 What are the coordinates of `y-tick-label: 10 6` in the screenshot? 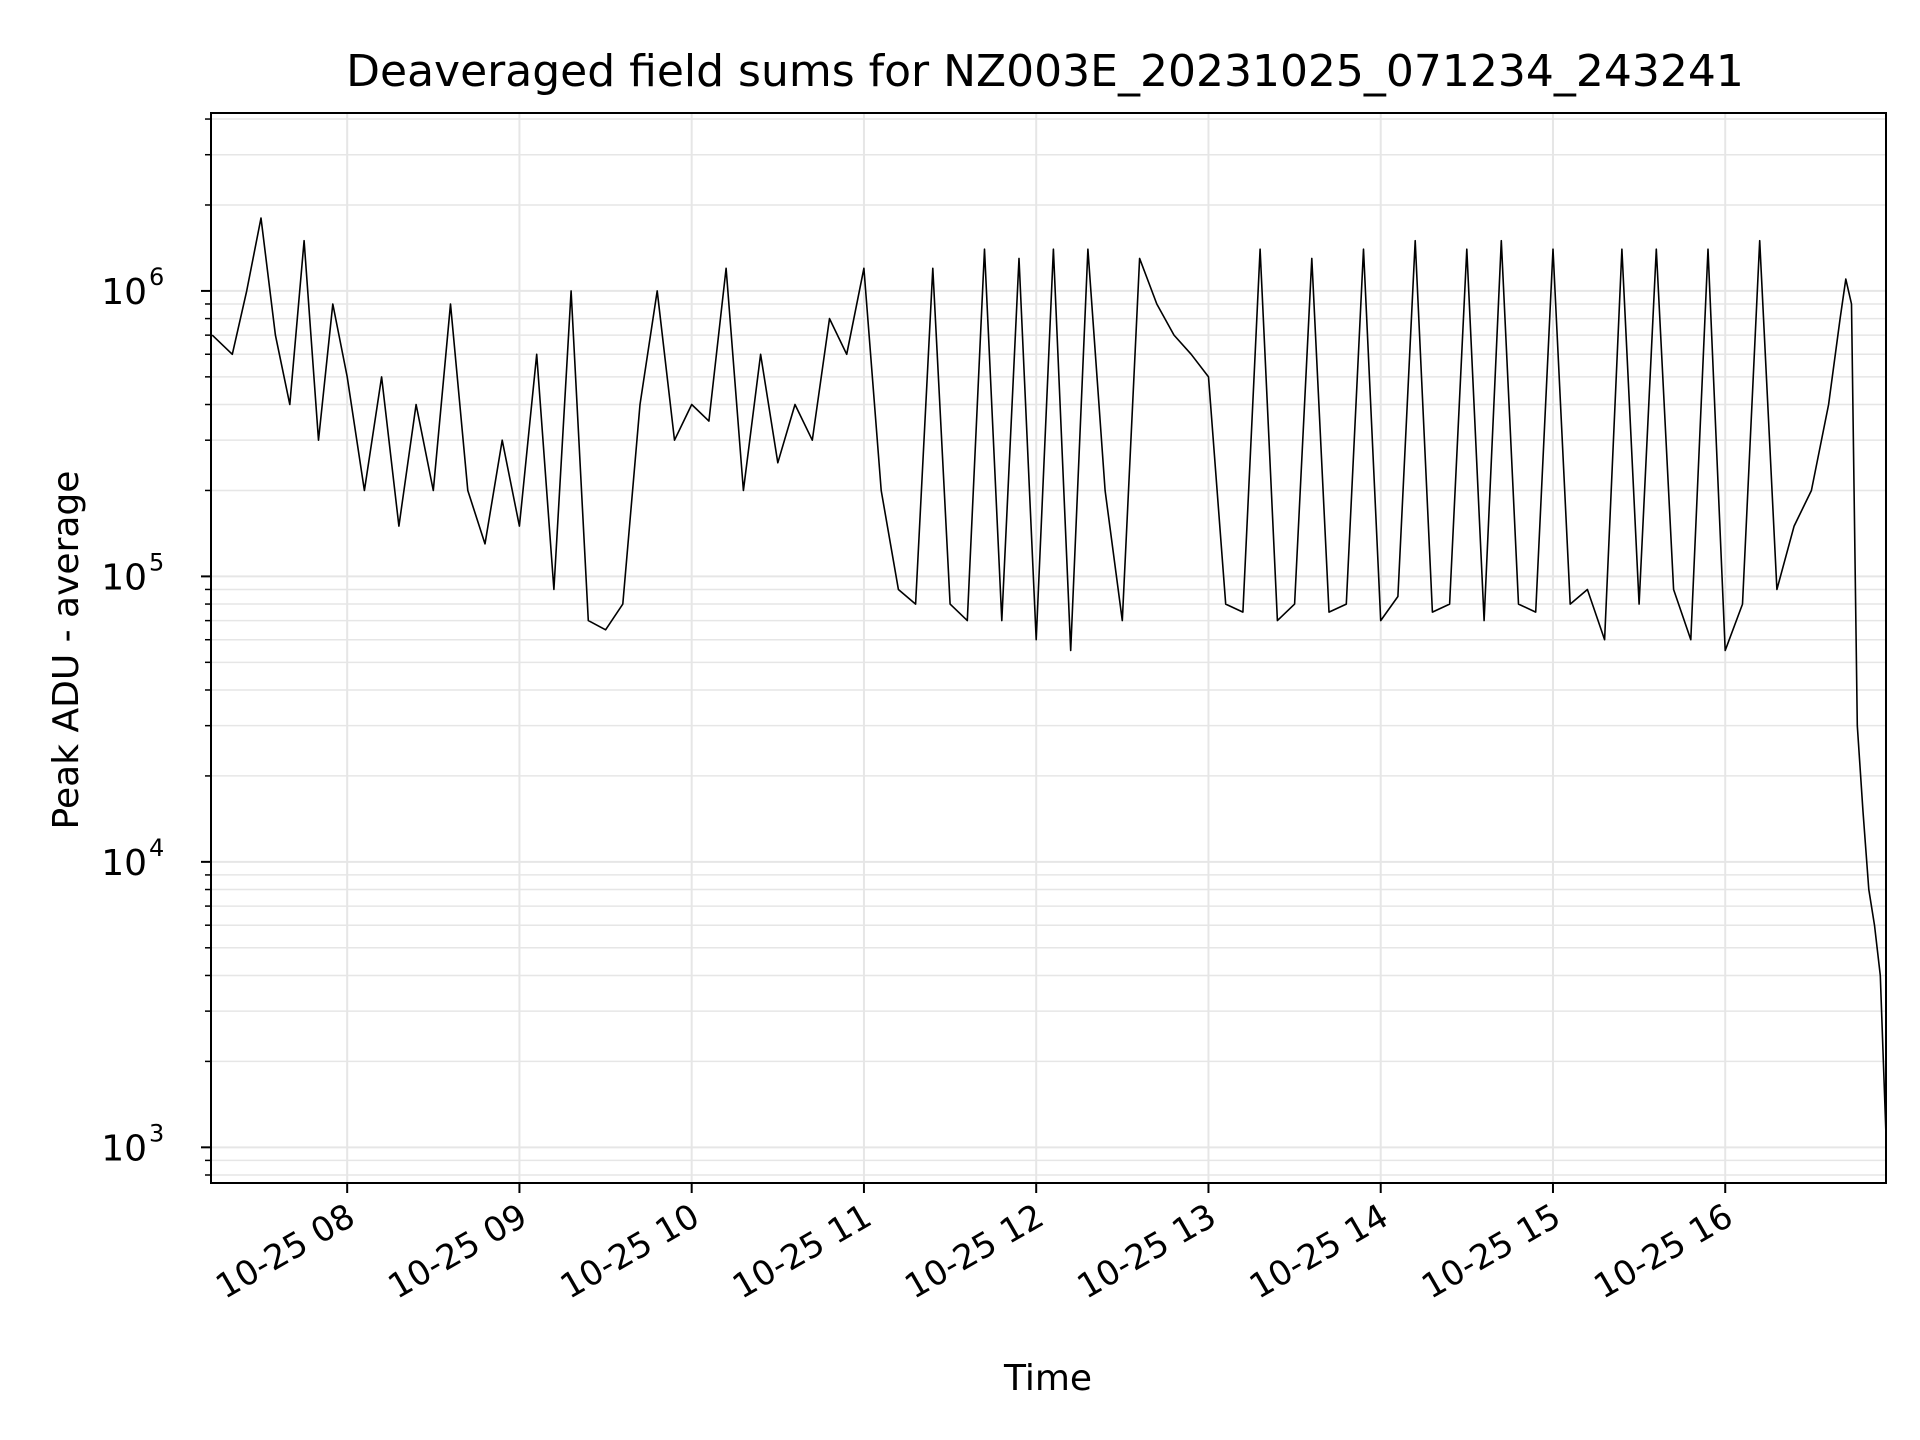 It's located at (132, 288).